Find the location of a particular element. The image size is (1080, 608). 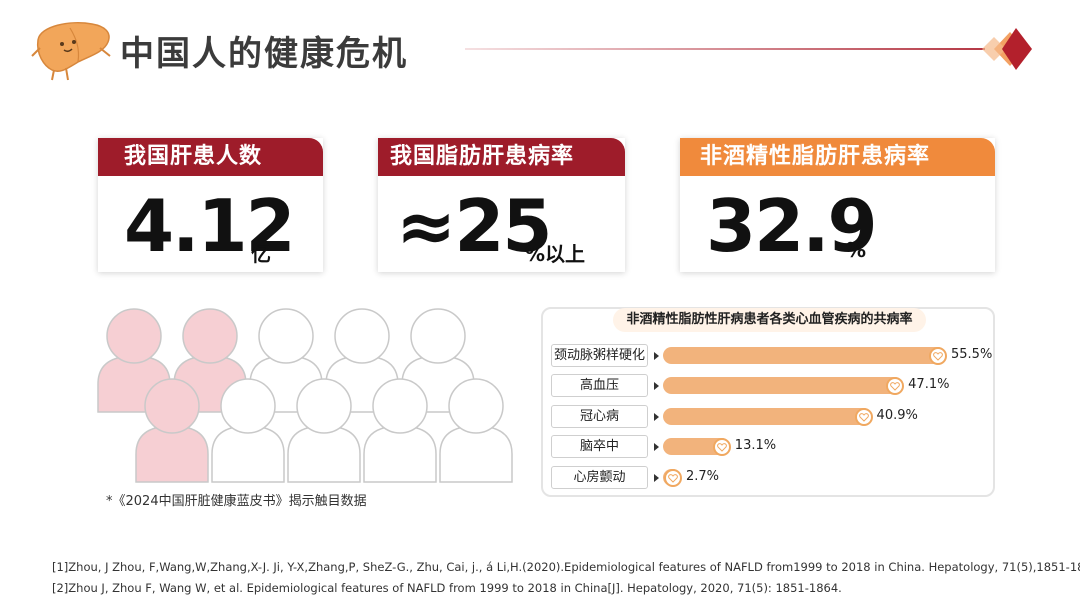

liver-mascot-icon is located at coordinates (71, 51).